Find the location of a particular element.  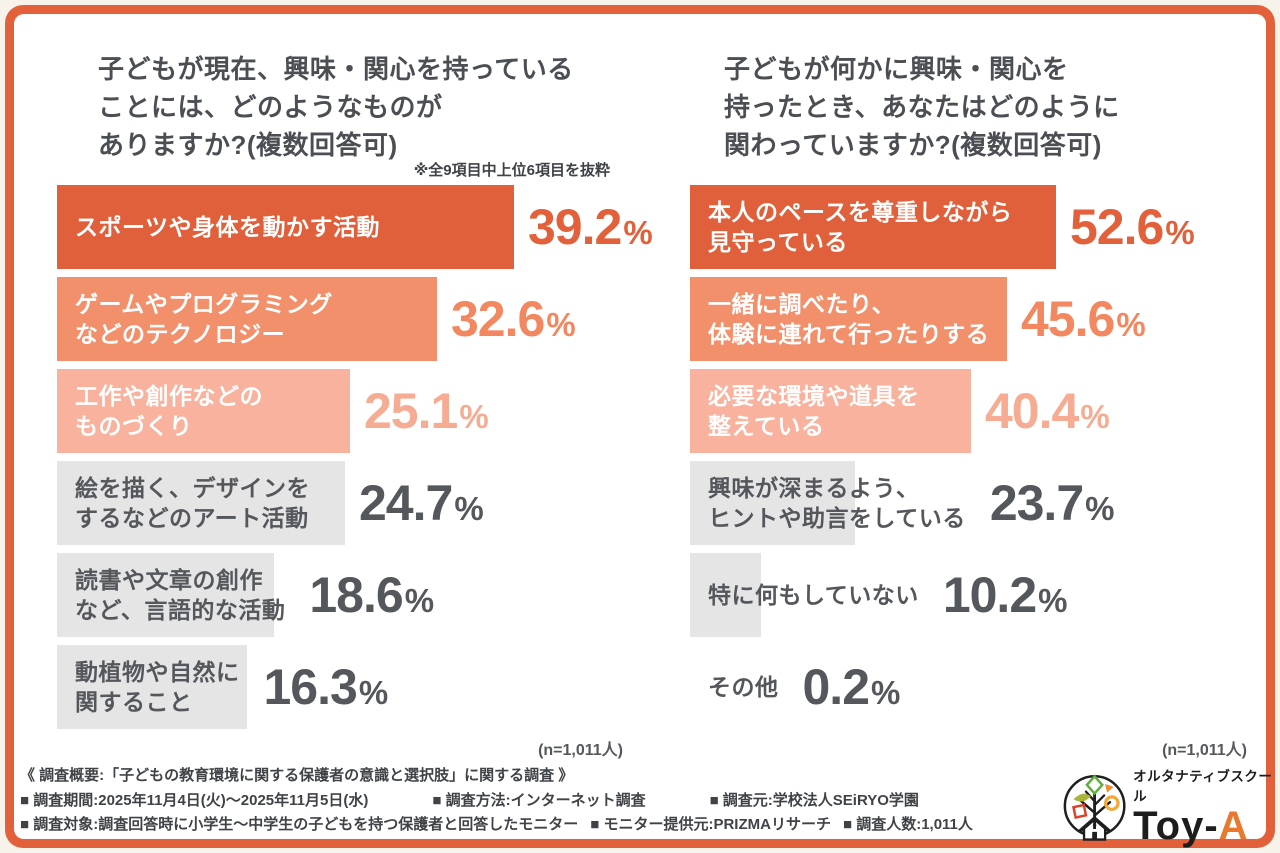

bar-category-label: ゲームやプログラミング などのテクノロジー is located at coordinates (204, 319).